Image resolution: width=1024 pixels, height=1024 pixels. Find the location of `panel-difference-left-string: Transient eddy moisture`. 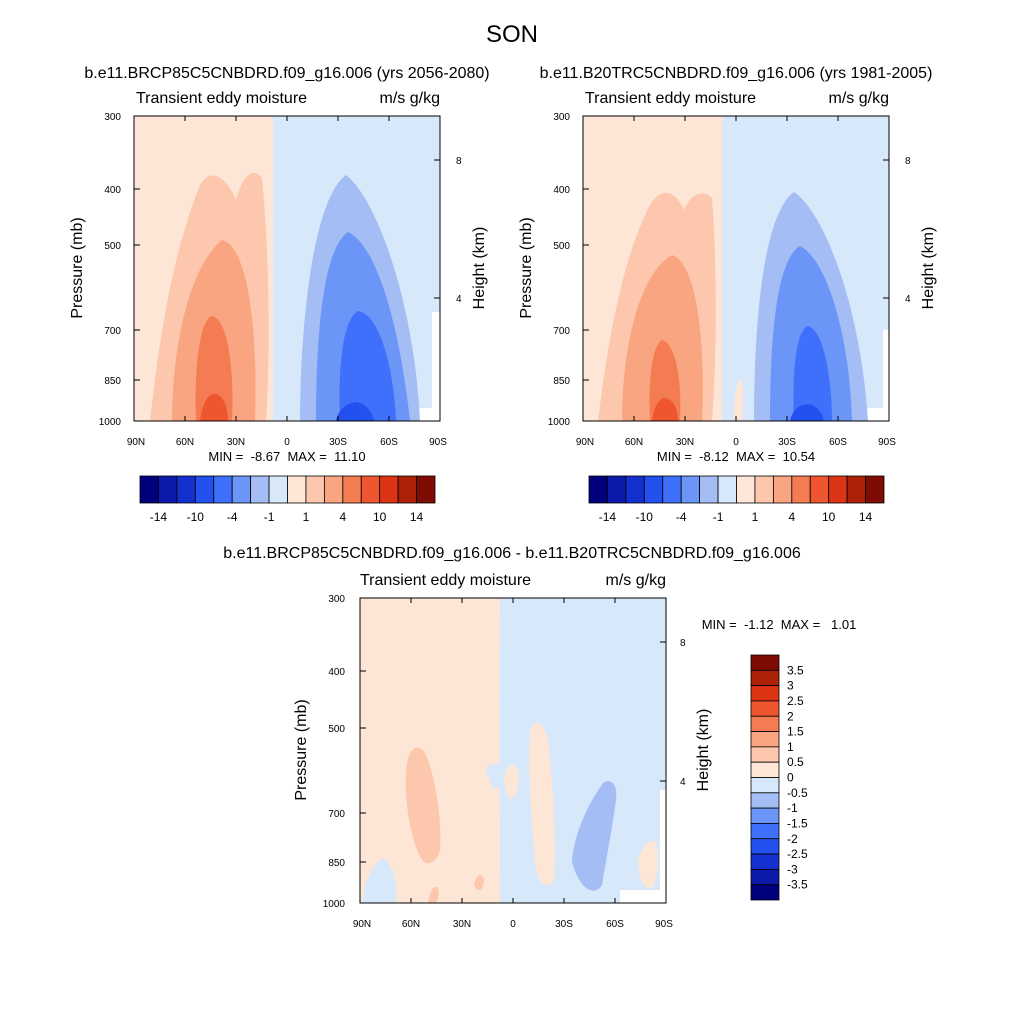

panel-difference-left-string: Transient eddy moisture is located at coordinates (445, 580).